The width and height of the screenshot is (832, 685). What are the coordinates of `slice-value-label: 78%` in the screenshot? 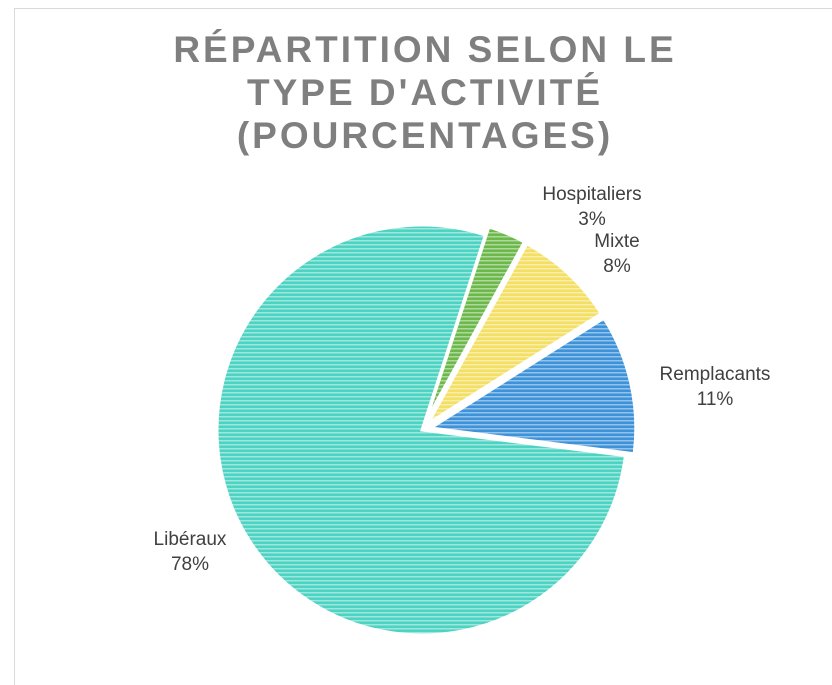 It's located at (190, 564).